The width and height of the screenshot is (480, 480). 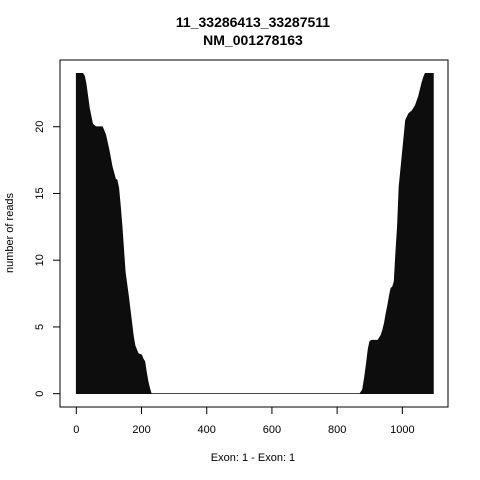 I want to click on x-tick-label-600: 600, so click(x=272, y=430).